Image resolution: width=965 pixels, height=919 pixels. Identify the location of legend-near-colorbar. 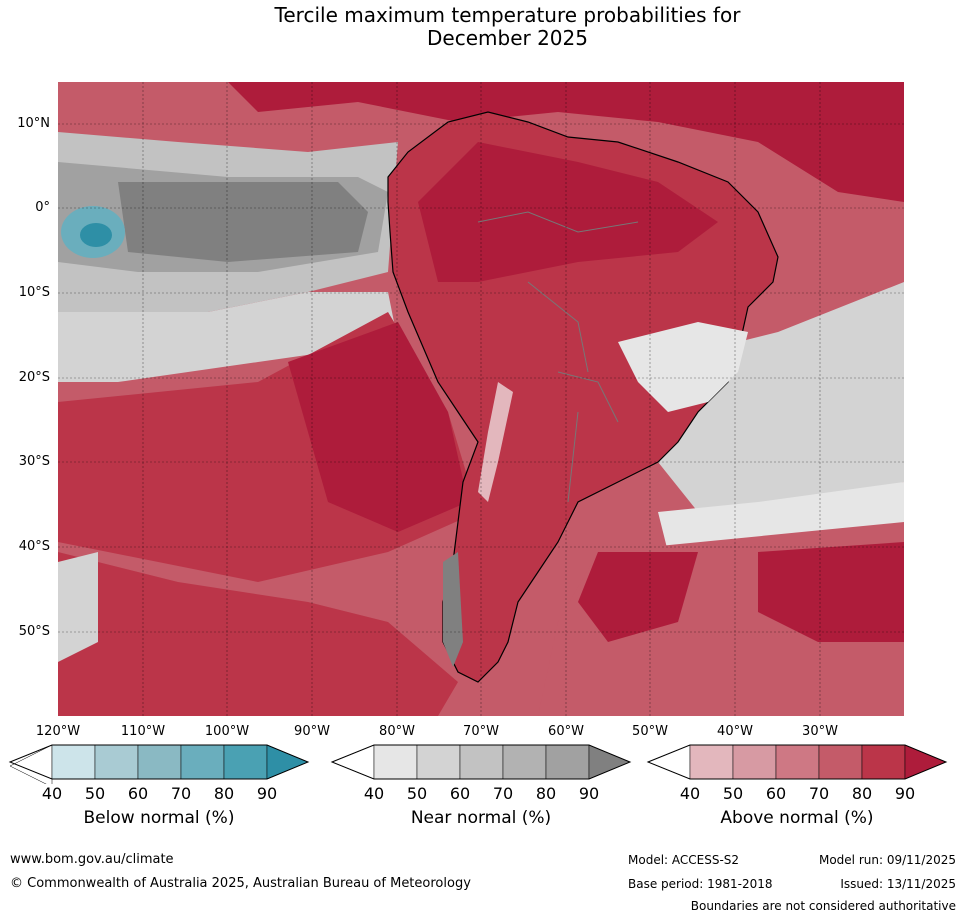
(481, 762).